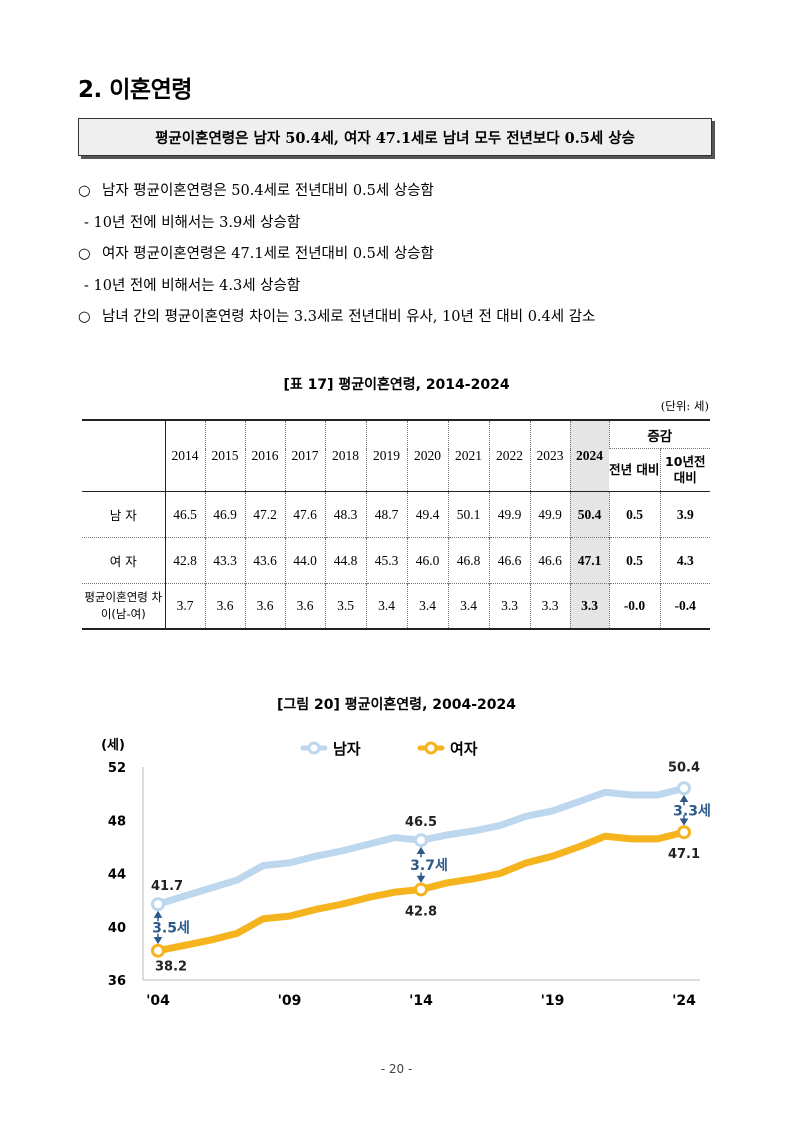 This screenshot has height=1122, width=793. I want to click on x-tick-label: '09, so click(290, 1001).